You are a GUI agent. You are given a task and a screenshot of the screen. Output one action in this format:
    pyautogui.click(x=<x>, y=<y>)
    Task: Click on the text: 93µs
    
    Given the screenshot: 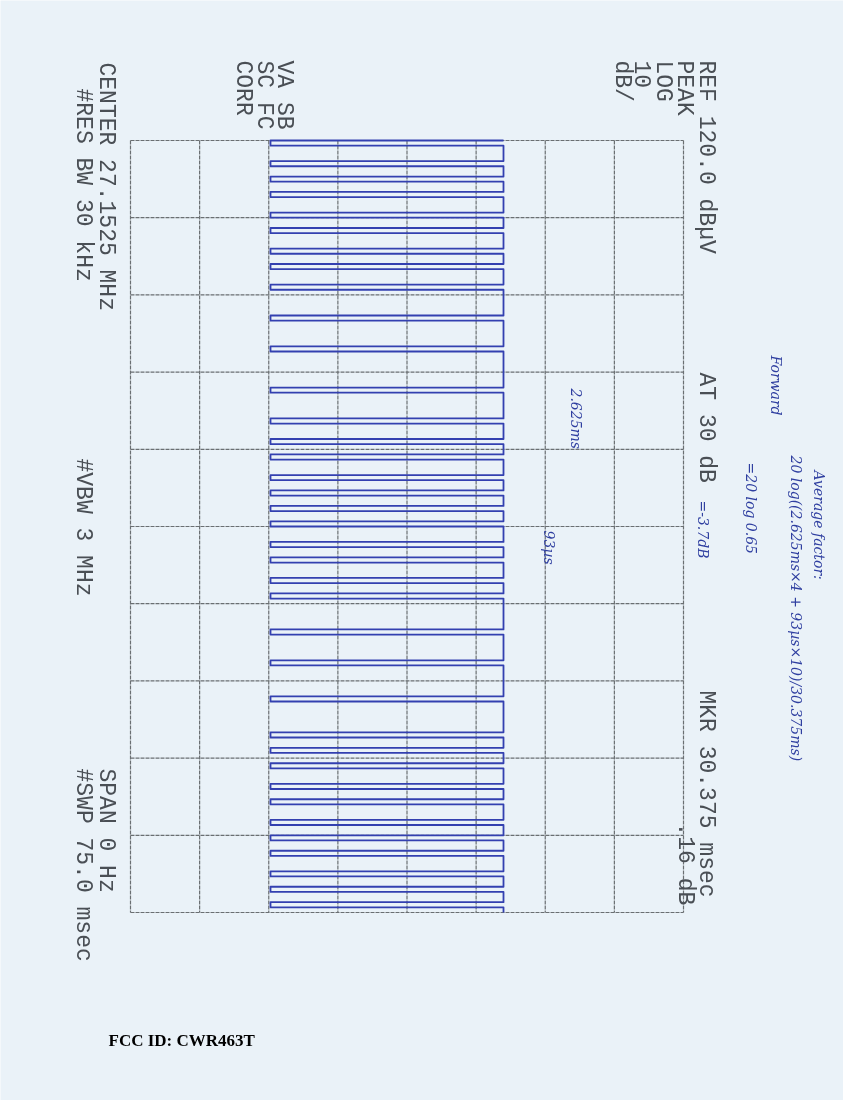 What is the action you would take?
    pyautogui.click(x=548, y=547)
    